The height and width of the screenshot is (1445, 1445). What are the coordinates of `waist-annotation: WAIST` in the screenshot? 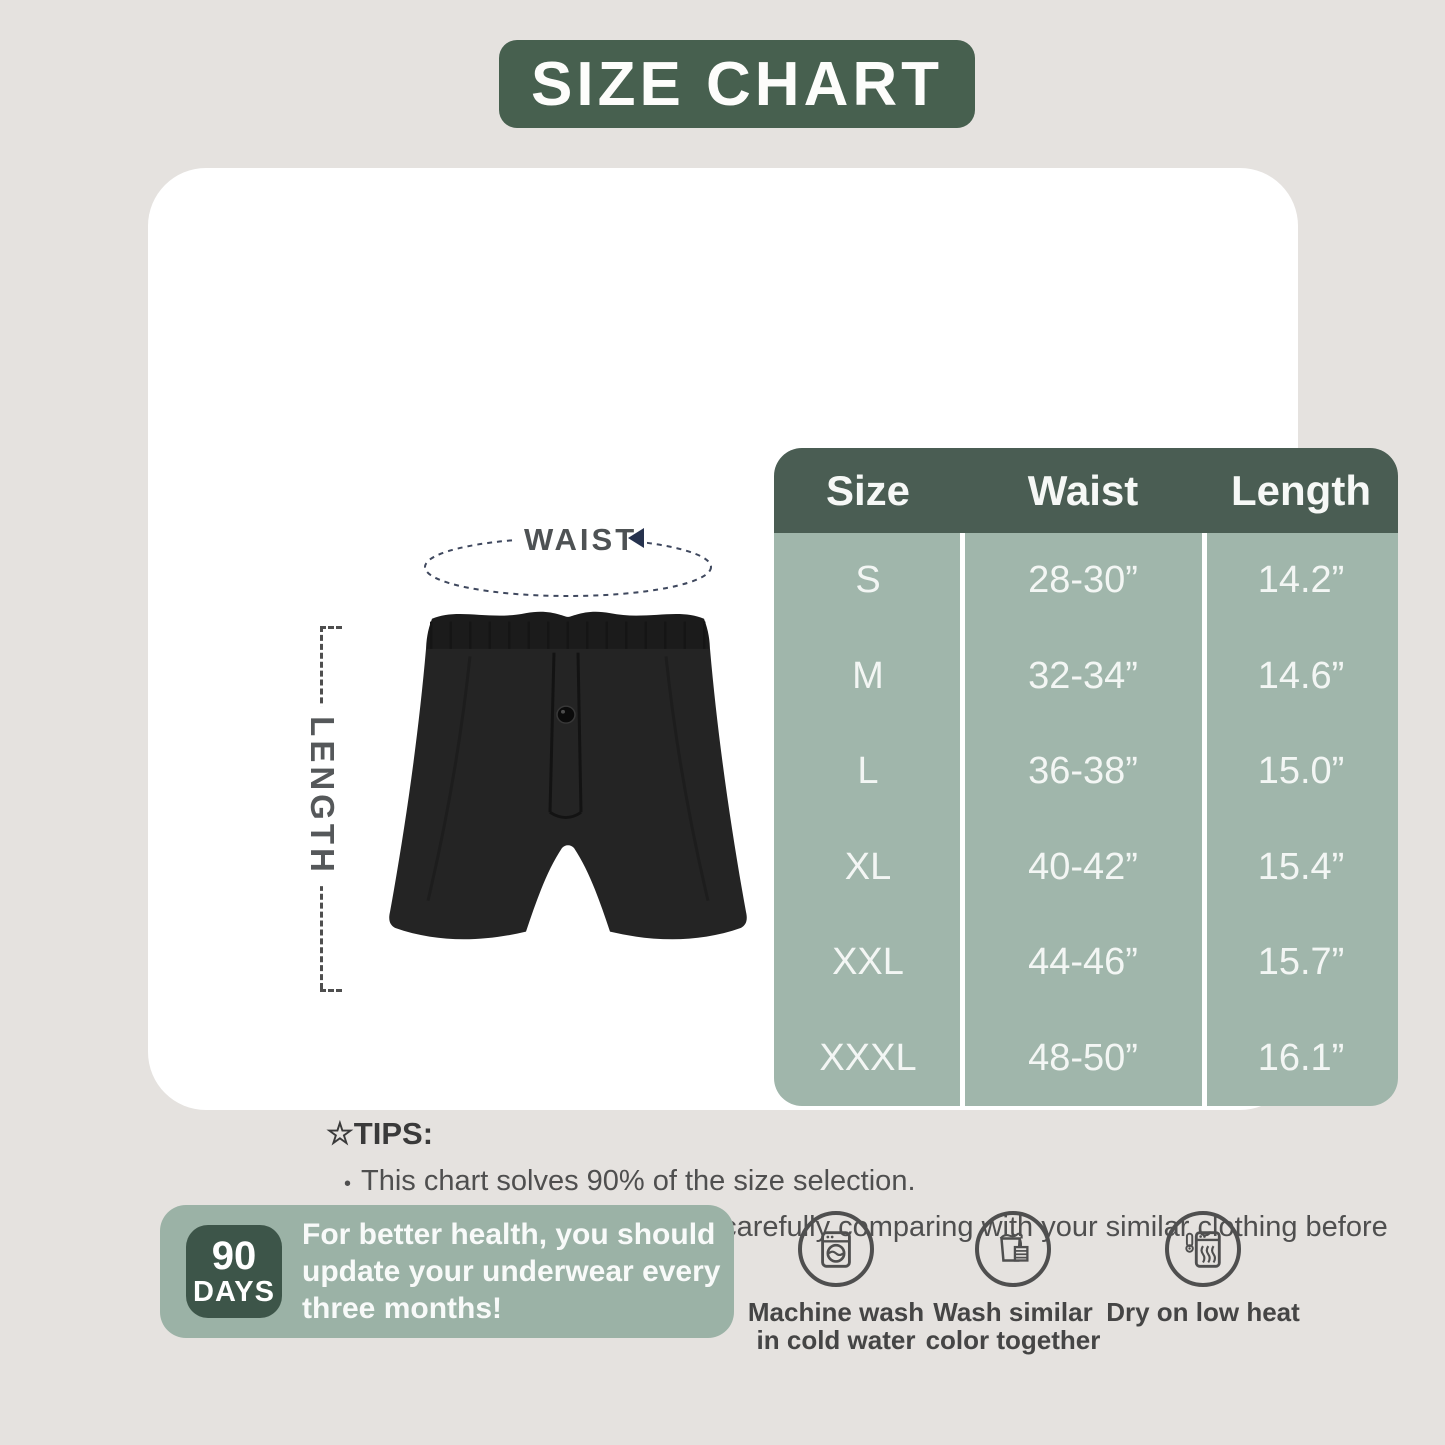 It's located at (578, 575).